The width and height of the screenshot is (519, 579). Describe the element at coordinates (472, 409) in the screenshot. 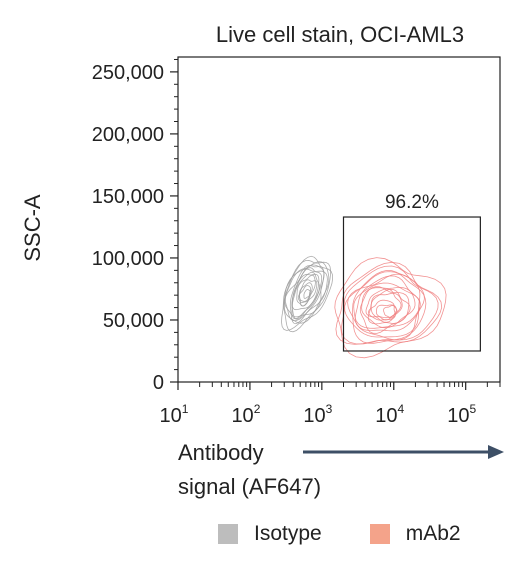

I see `x-tick-exponent: 5` at that location.